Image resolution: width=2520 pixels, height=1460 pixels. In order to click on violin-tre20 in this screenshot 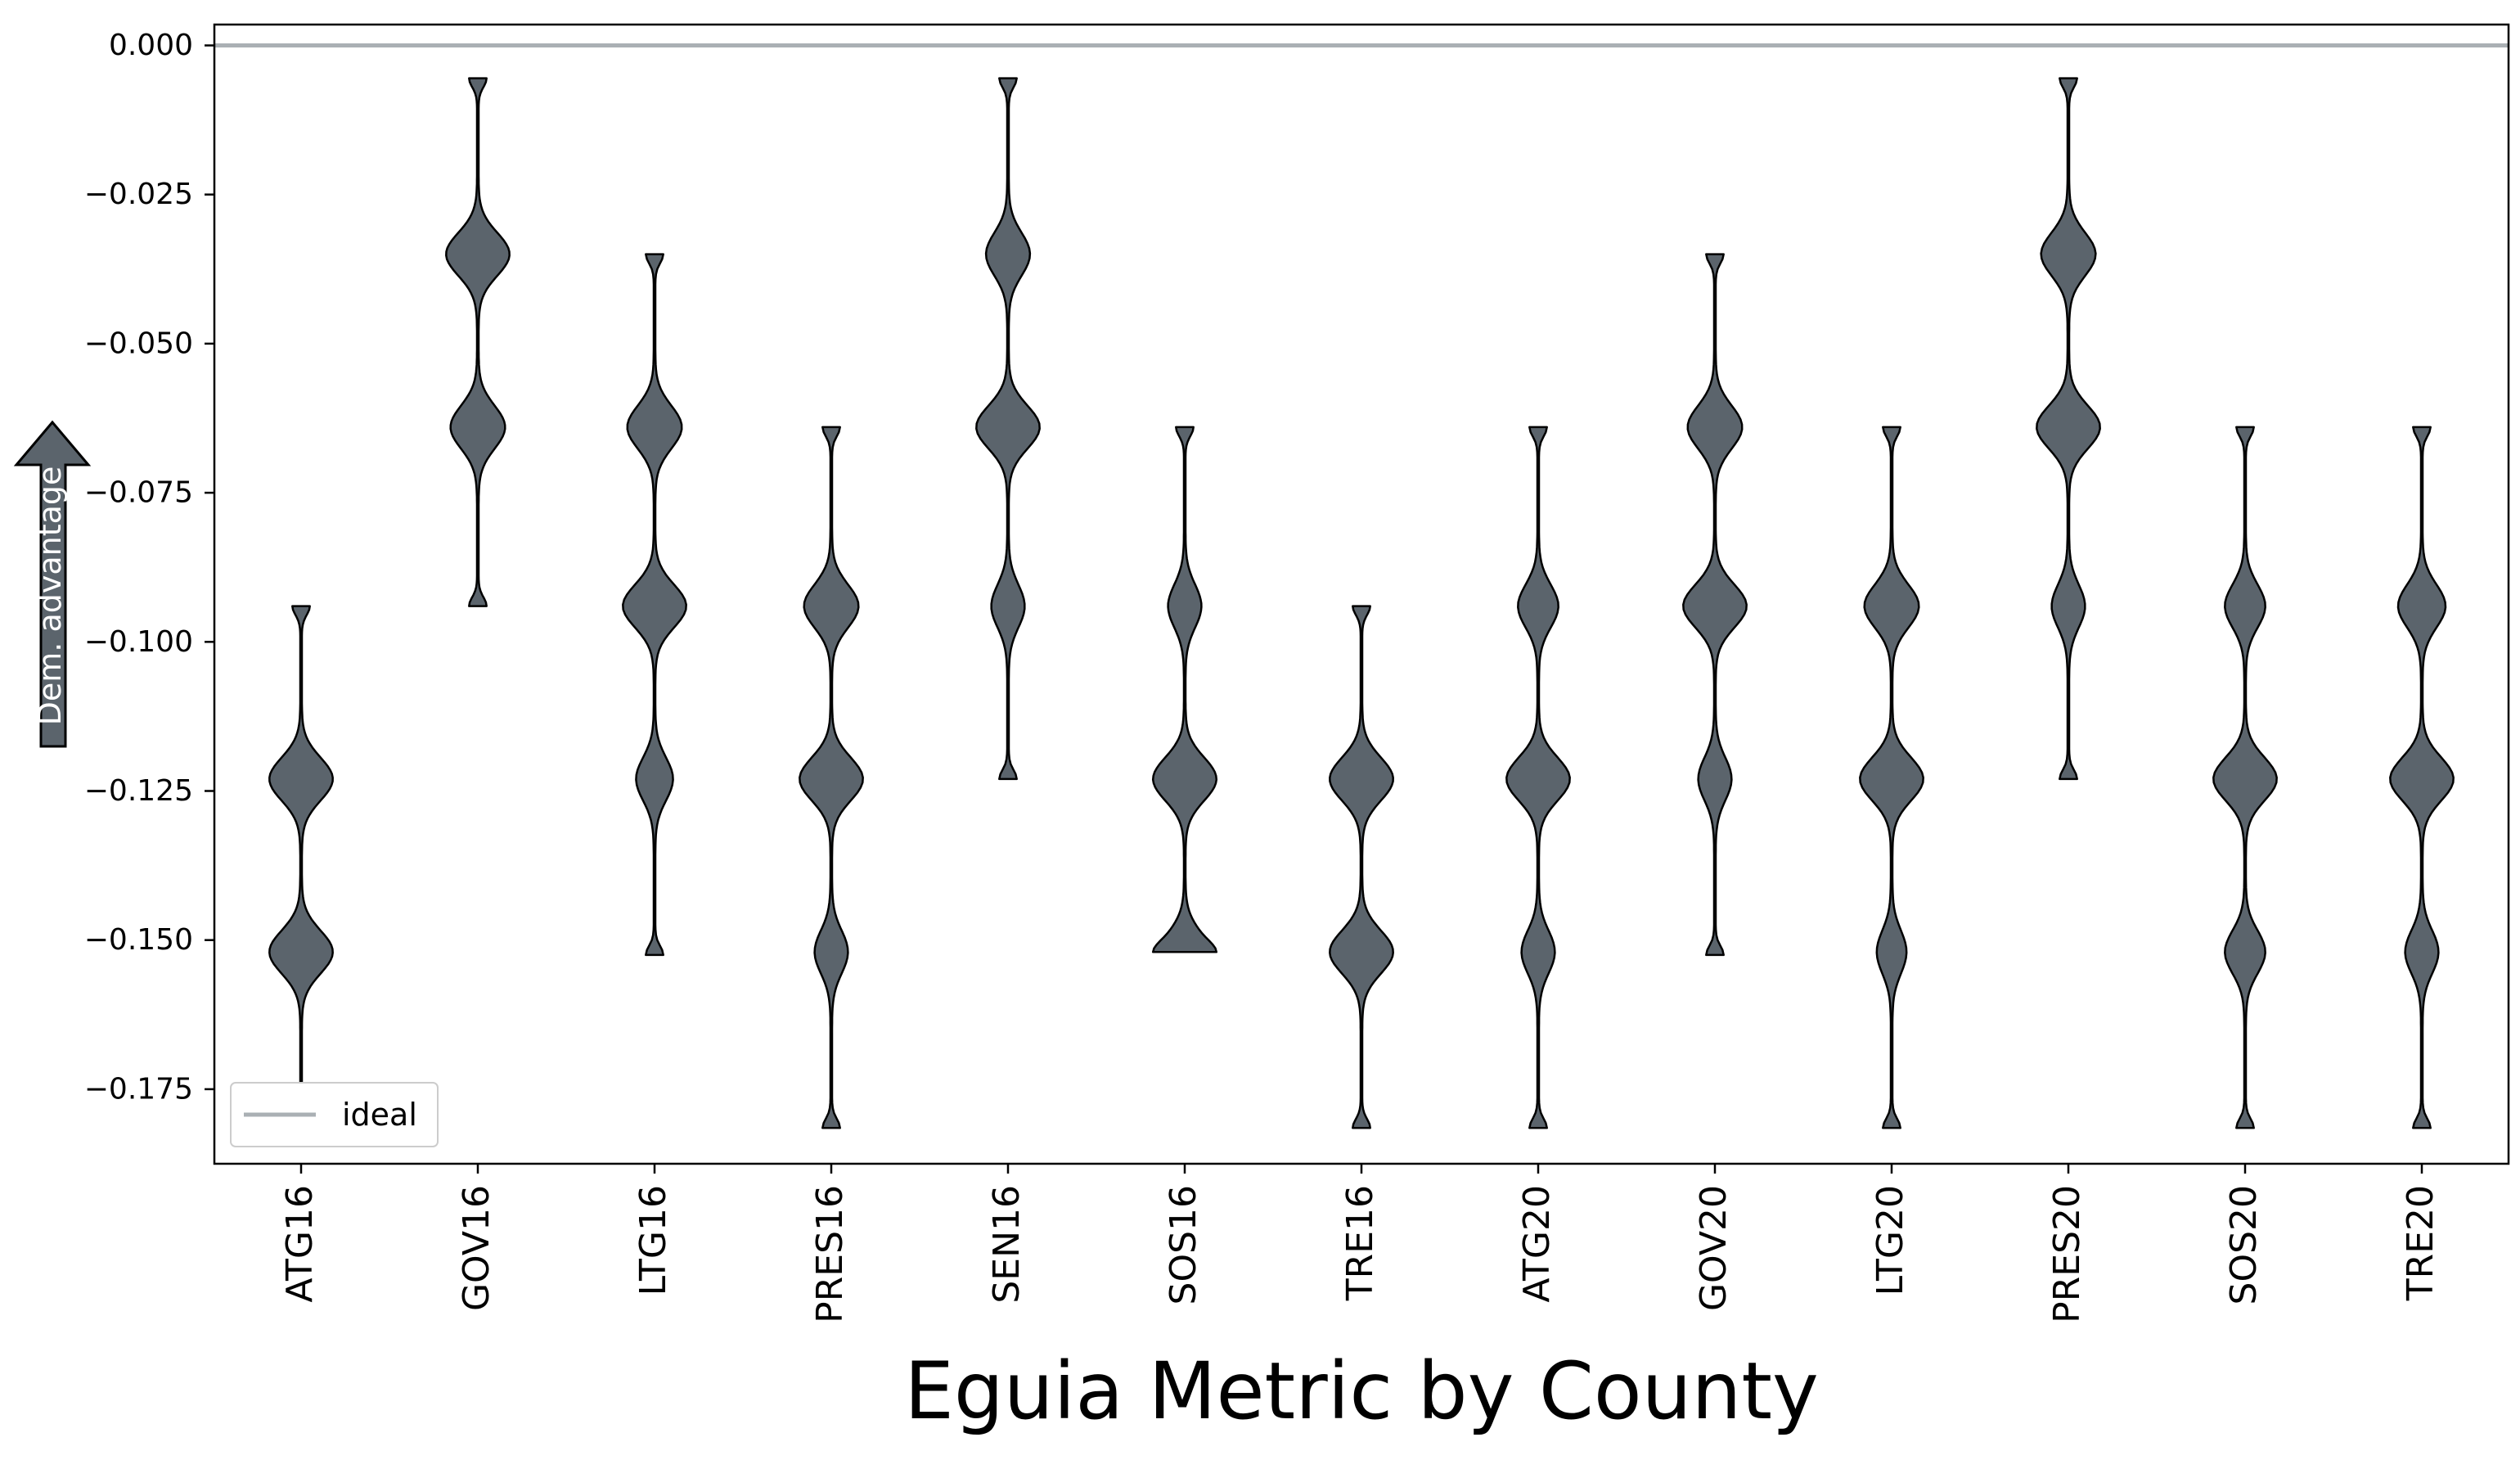, I will do `click(2422, 778)`.